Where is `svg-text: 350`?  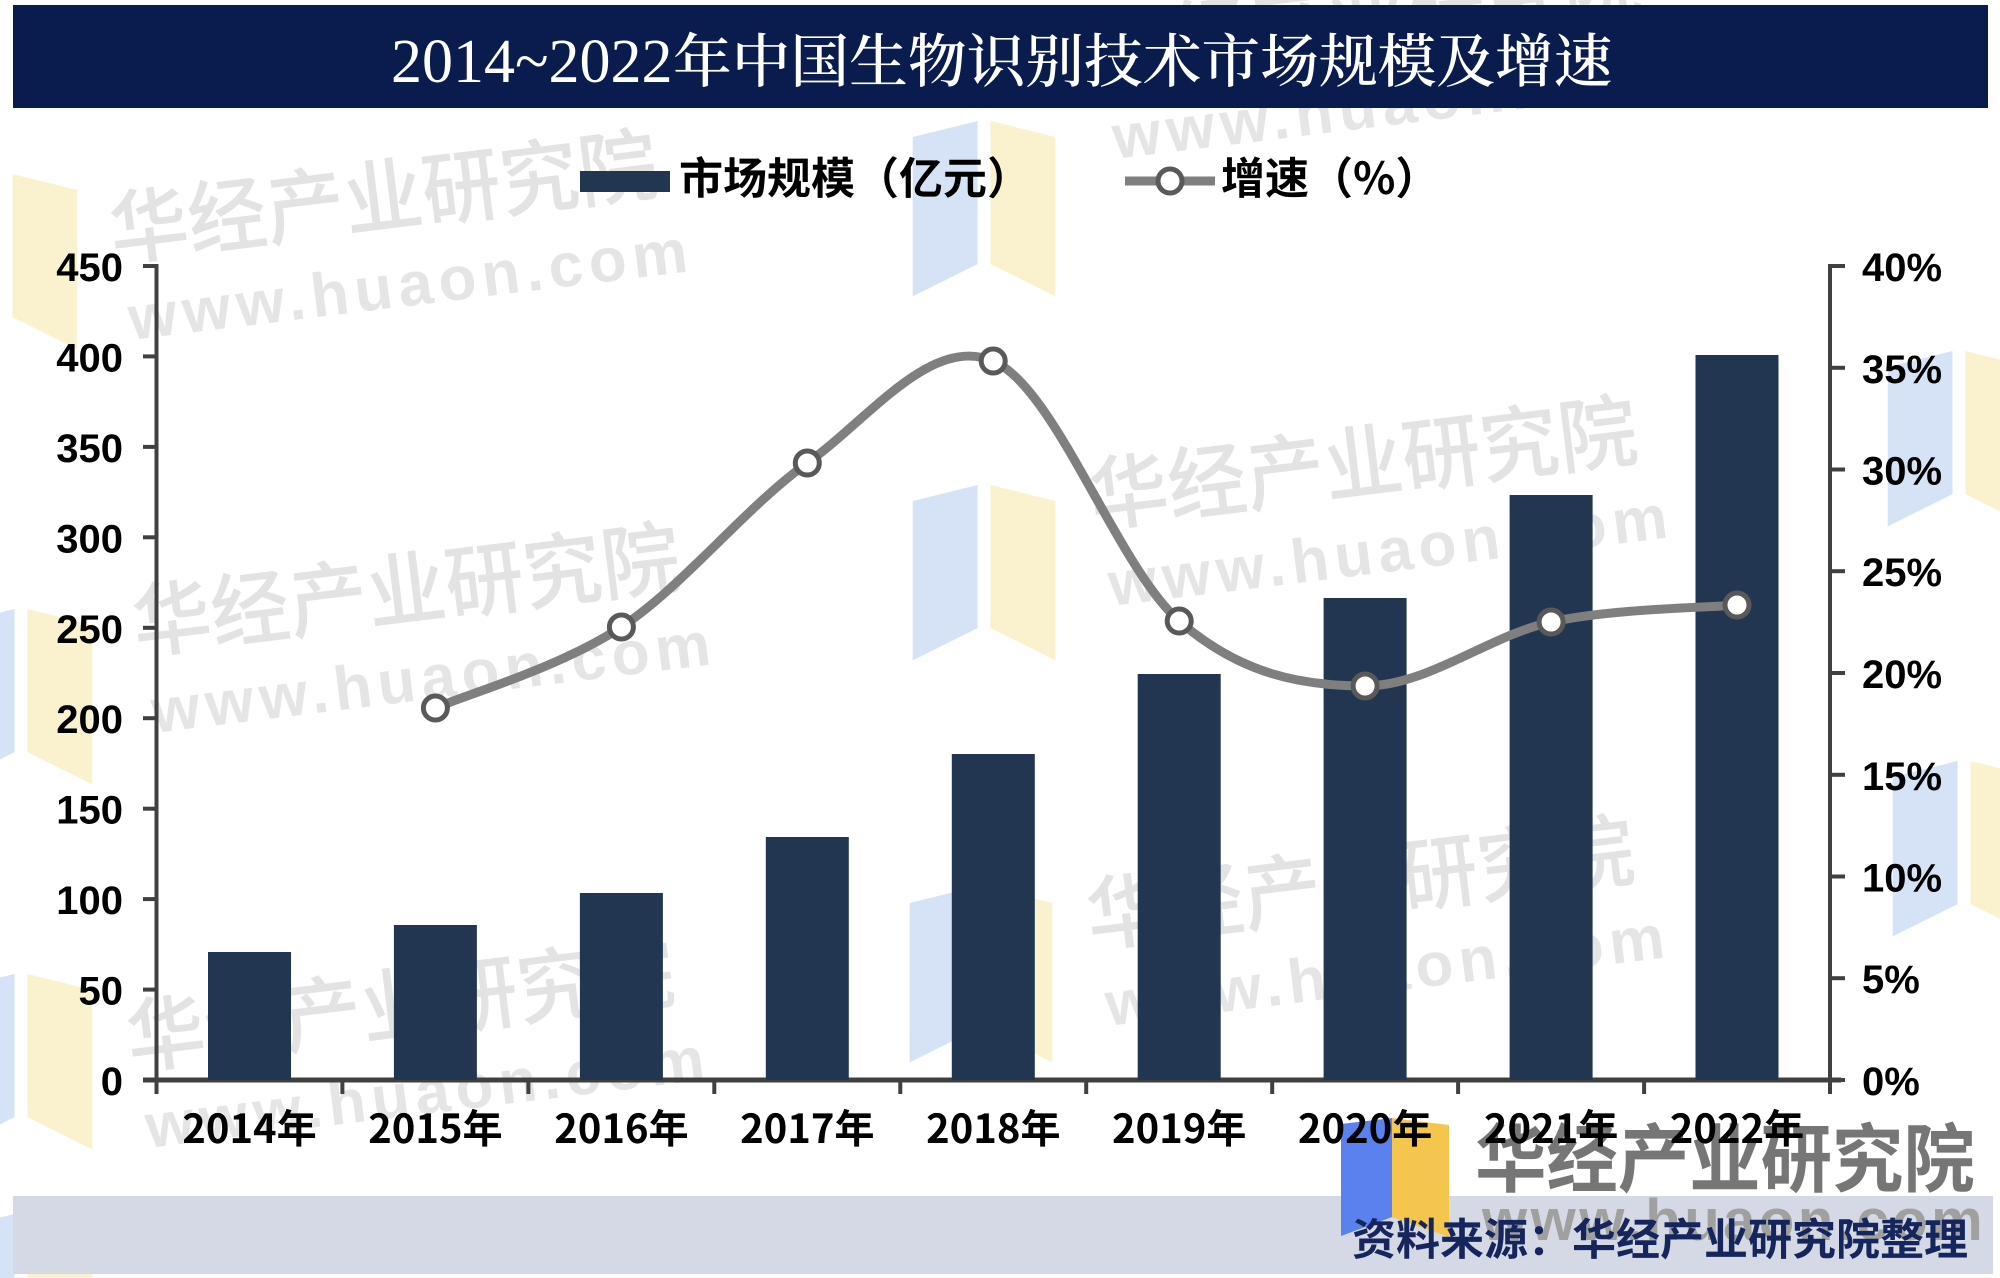 svg-text: 350 is located at coordinates (89, 449).